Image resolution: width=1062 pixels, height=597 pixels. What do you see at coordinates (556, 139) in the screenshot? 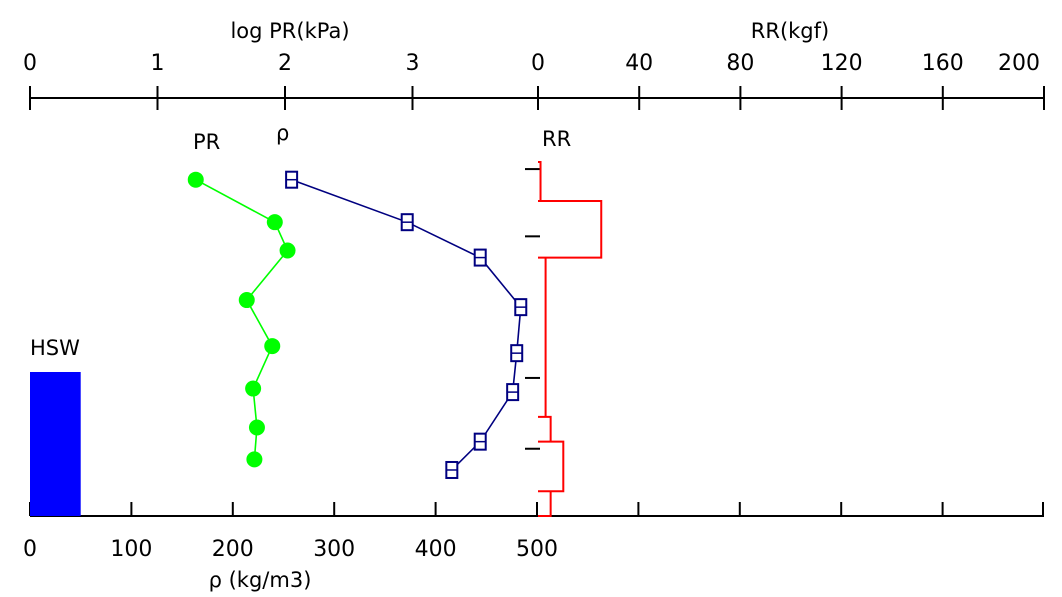
I see `rr-series-label: RR` at bounding box center [556, 139].